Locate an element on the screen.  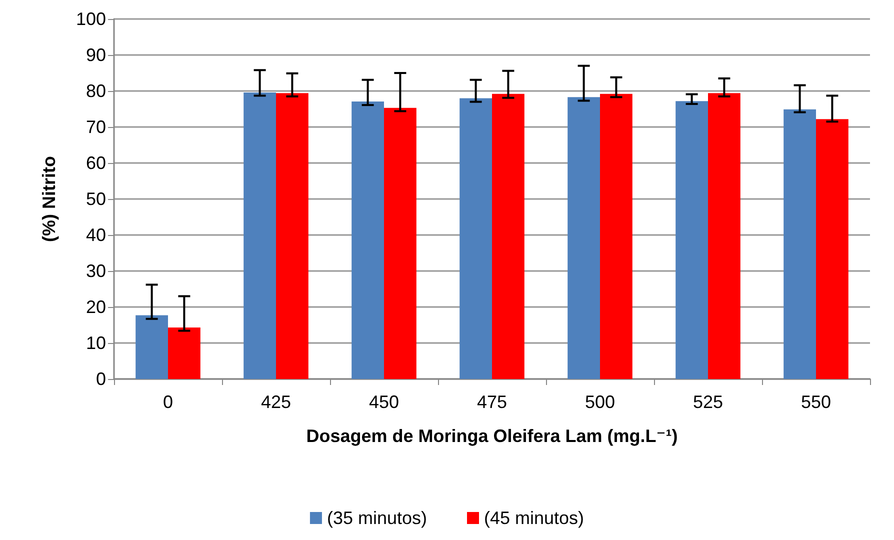
y-tick-label: 70 is located at coordinates (96, 127).